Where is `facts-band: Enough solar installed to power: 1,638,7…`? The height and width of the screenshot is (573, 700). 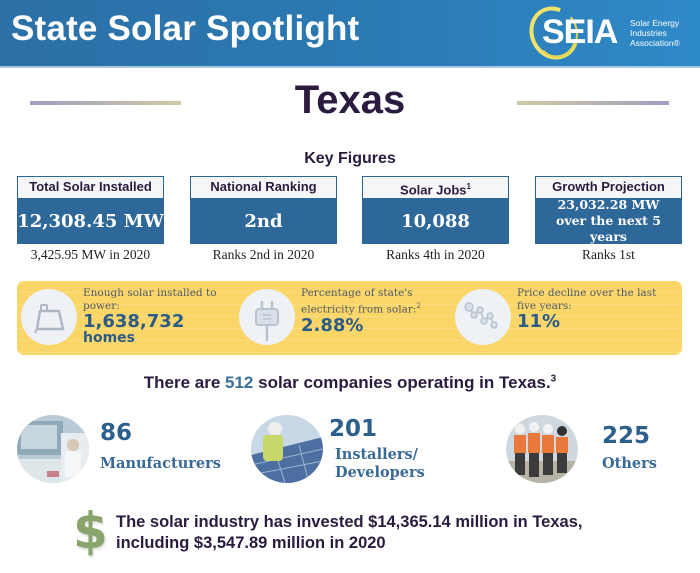 facts-band: Enough solar installed to power: 1,638,7… is located at coordinates (349, 318).